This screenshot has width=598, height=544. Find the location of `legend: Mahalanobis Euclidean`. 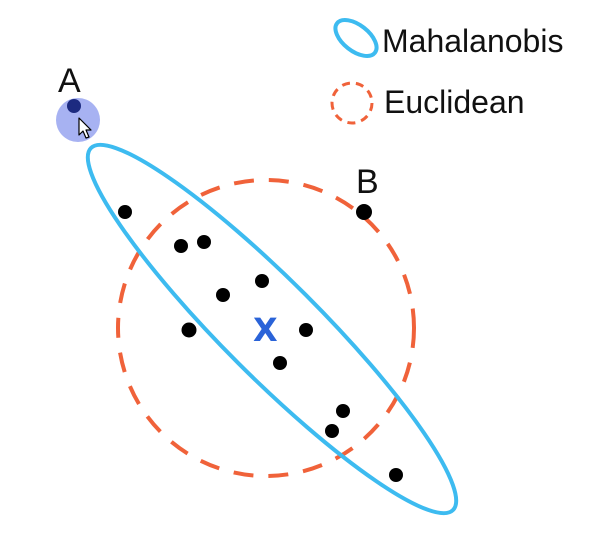

legend: Mahalanobis Euclidean is located at coordinates (446, 71).